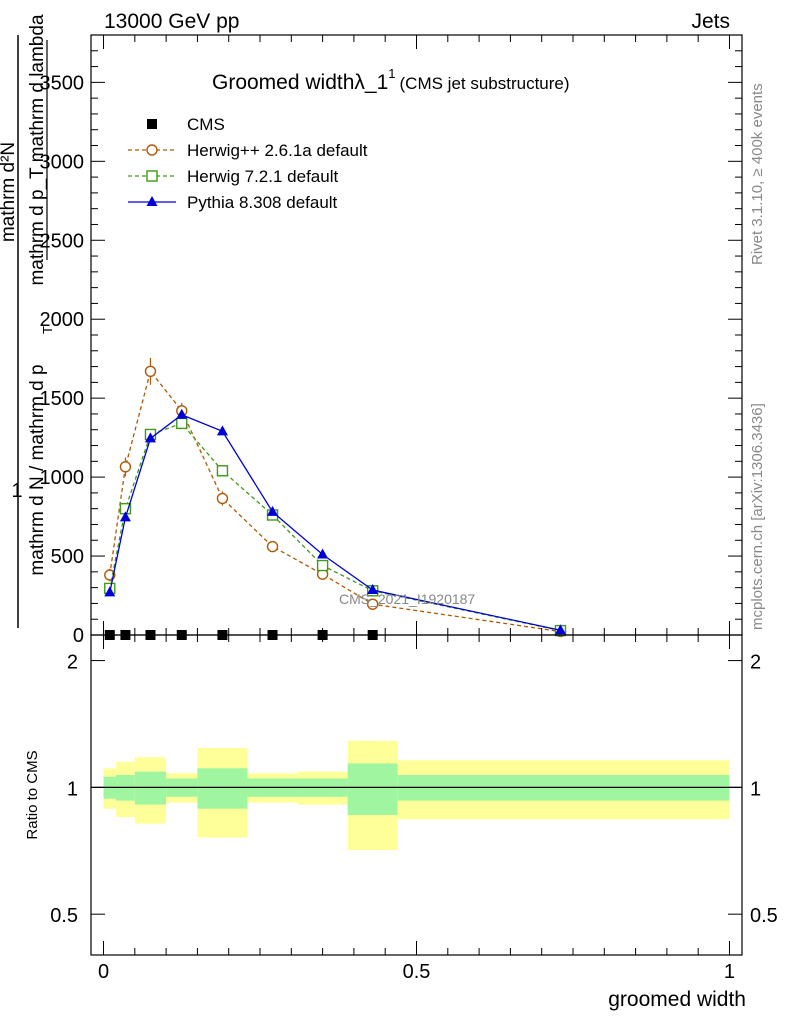  What do you see at coordinates (32, 794) in the screenshot?
I see `ratio-y-label: Ratio to CMS` at bounding box center [32, 794].